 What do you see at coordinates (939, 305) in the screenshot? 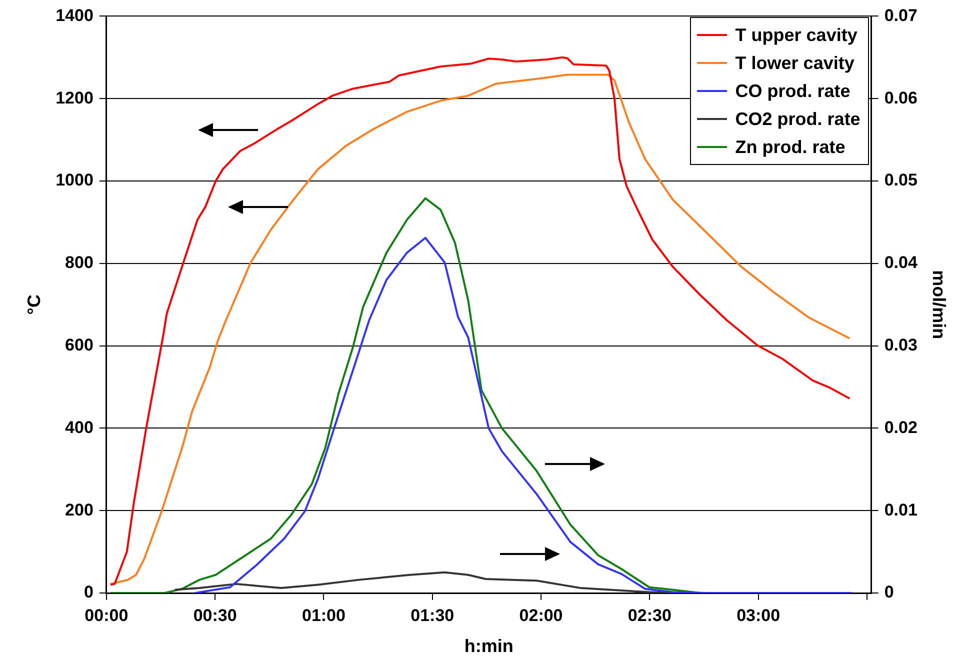
I see `y2-axis-title: mol/min` at bounding box center [939, 305].